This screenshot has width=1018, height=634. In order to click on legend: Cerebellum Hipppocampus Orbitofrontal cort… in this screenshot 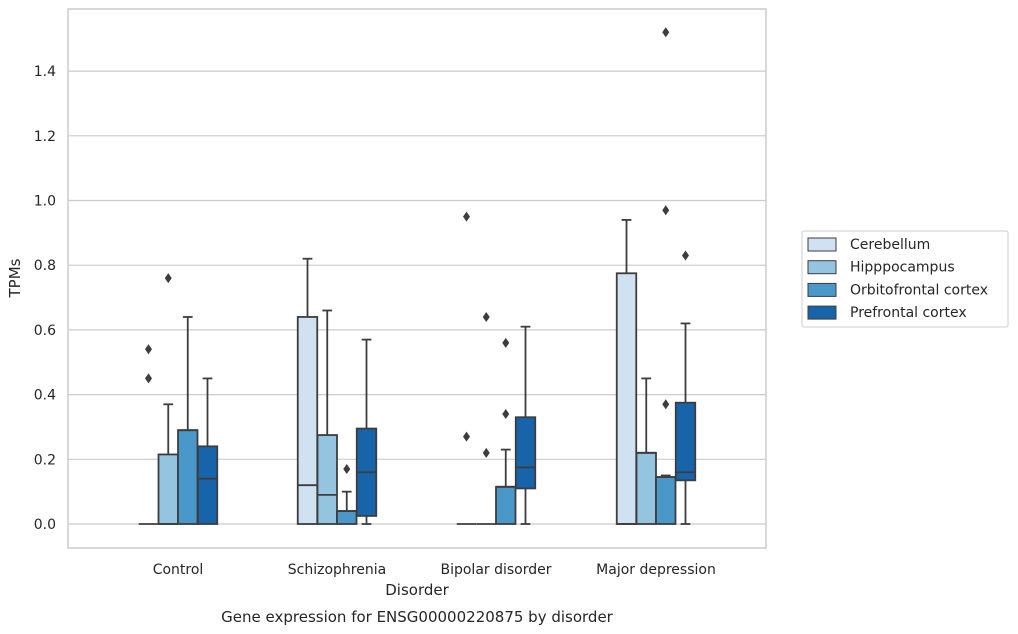, I will do `click(905, 279)`.